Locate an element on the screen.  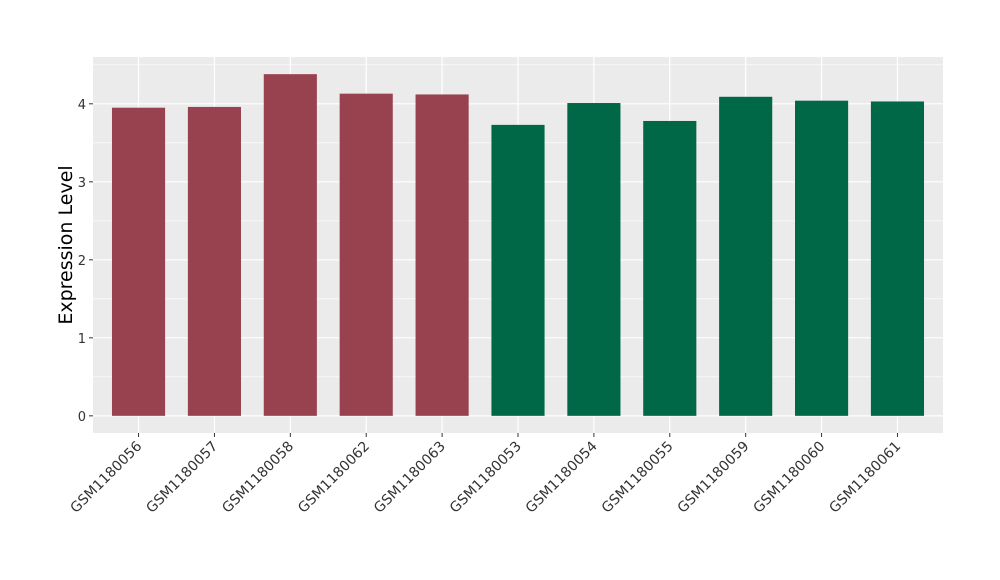
x-tick-label: GSM1180057 is located at coordinates (182, 478).